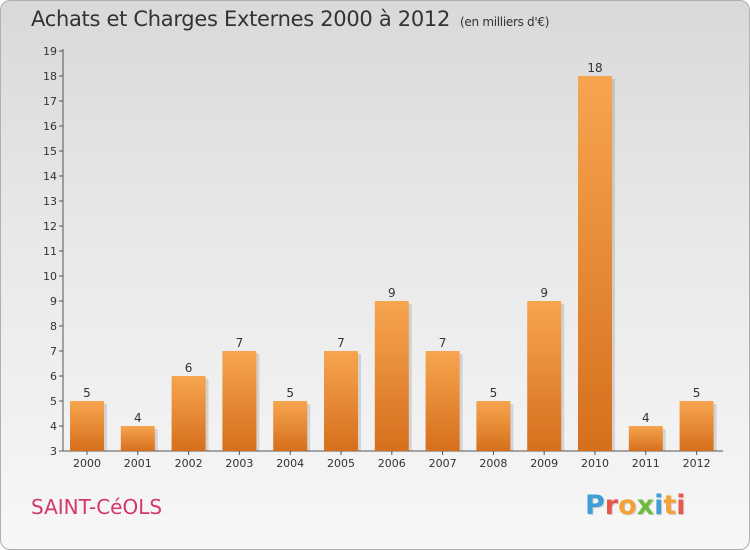 The width and height of the screenshot is (750, 550). What do you see at coordinates (239, 463) in the screenshot?
I see `x-tick-label: 2003` at bounding box center [239, 463].